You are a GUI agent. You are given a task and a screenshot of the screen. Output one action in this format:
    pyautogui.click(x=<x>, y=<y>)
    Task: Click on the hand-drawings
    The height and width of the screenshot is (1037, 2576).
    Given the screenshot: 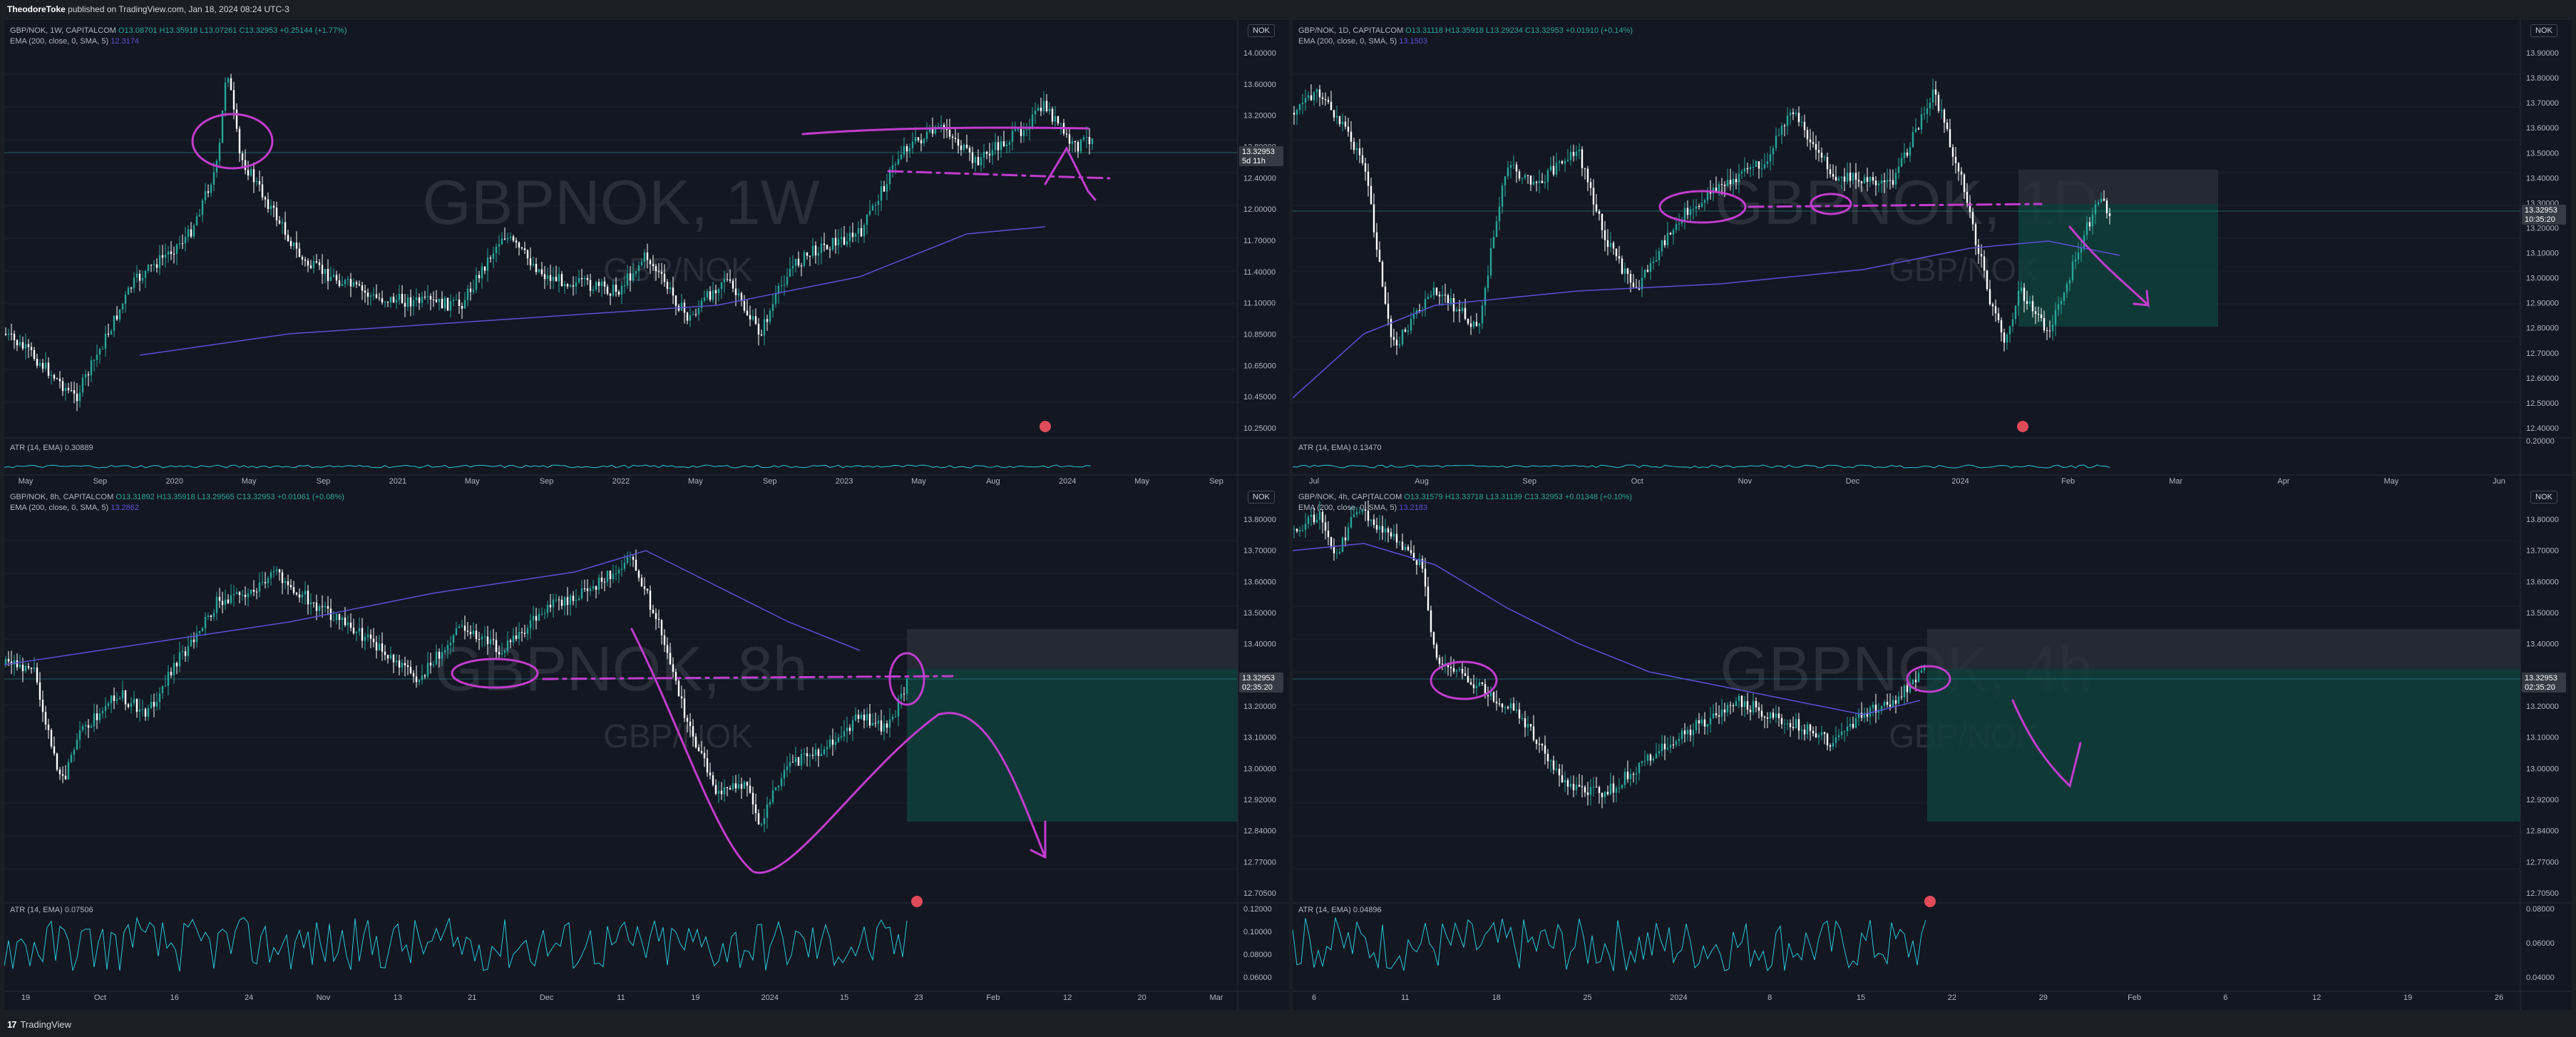 What is the action you would take?
    pyautogui.click(x=749, y=751)
    